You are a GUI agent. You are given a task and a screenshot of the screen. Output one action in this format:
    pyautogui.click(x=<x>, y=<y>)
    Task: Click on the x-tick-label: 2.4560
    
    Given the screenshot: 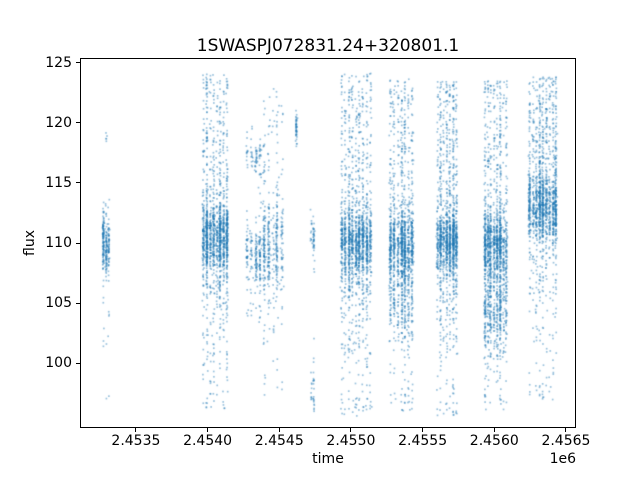 What is the action you would take?
    pyautogui.click(x=494, y=441)
    